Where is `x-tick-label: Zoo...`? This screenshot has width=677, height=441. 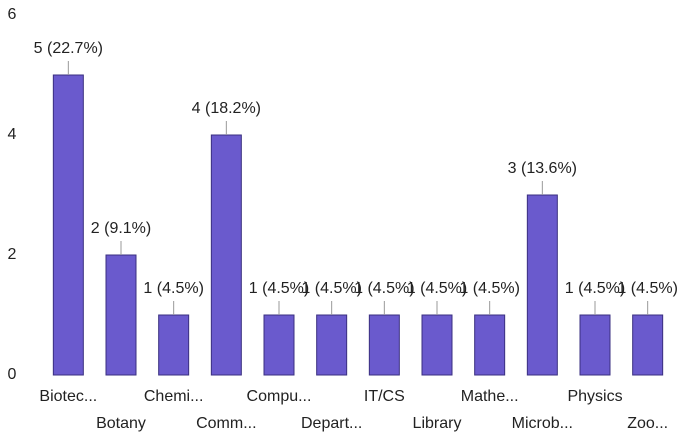
x-tick-label: Zoo... is located at coordinates (647, 423).